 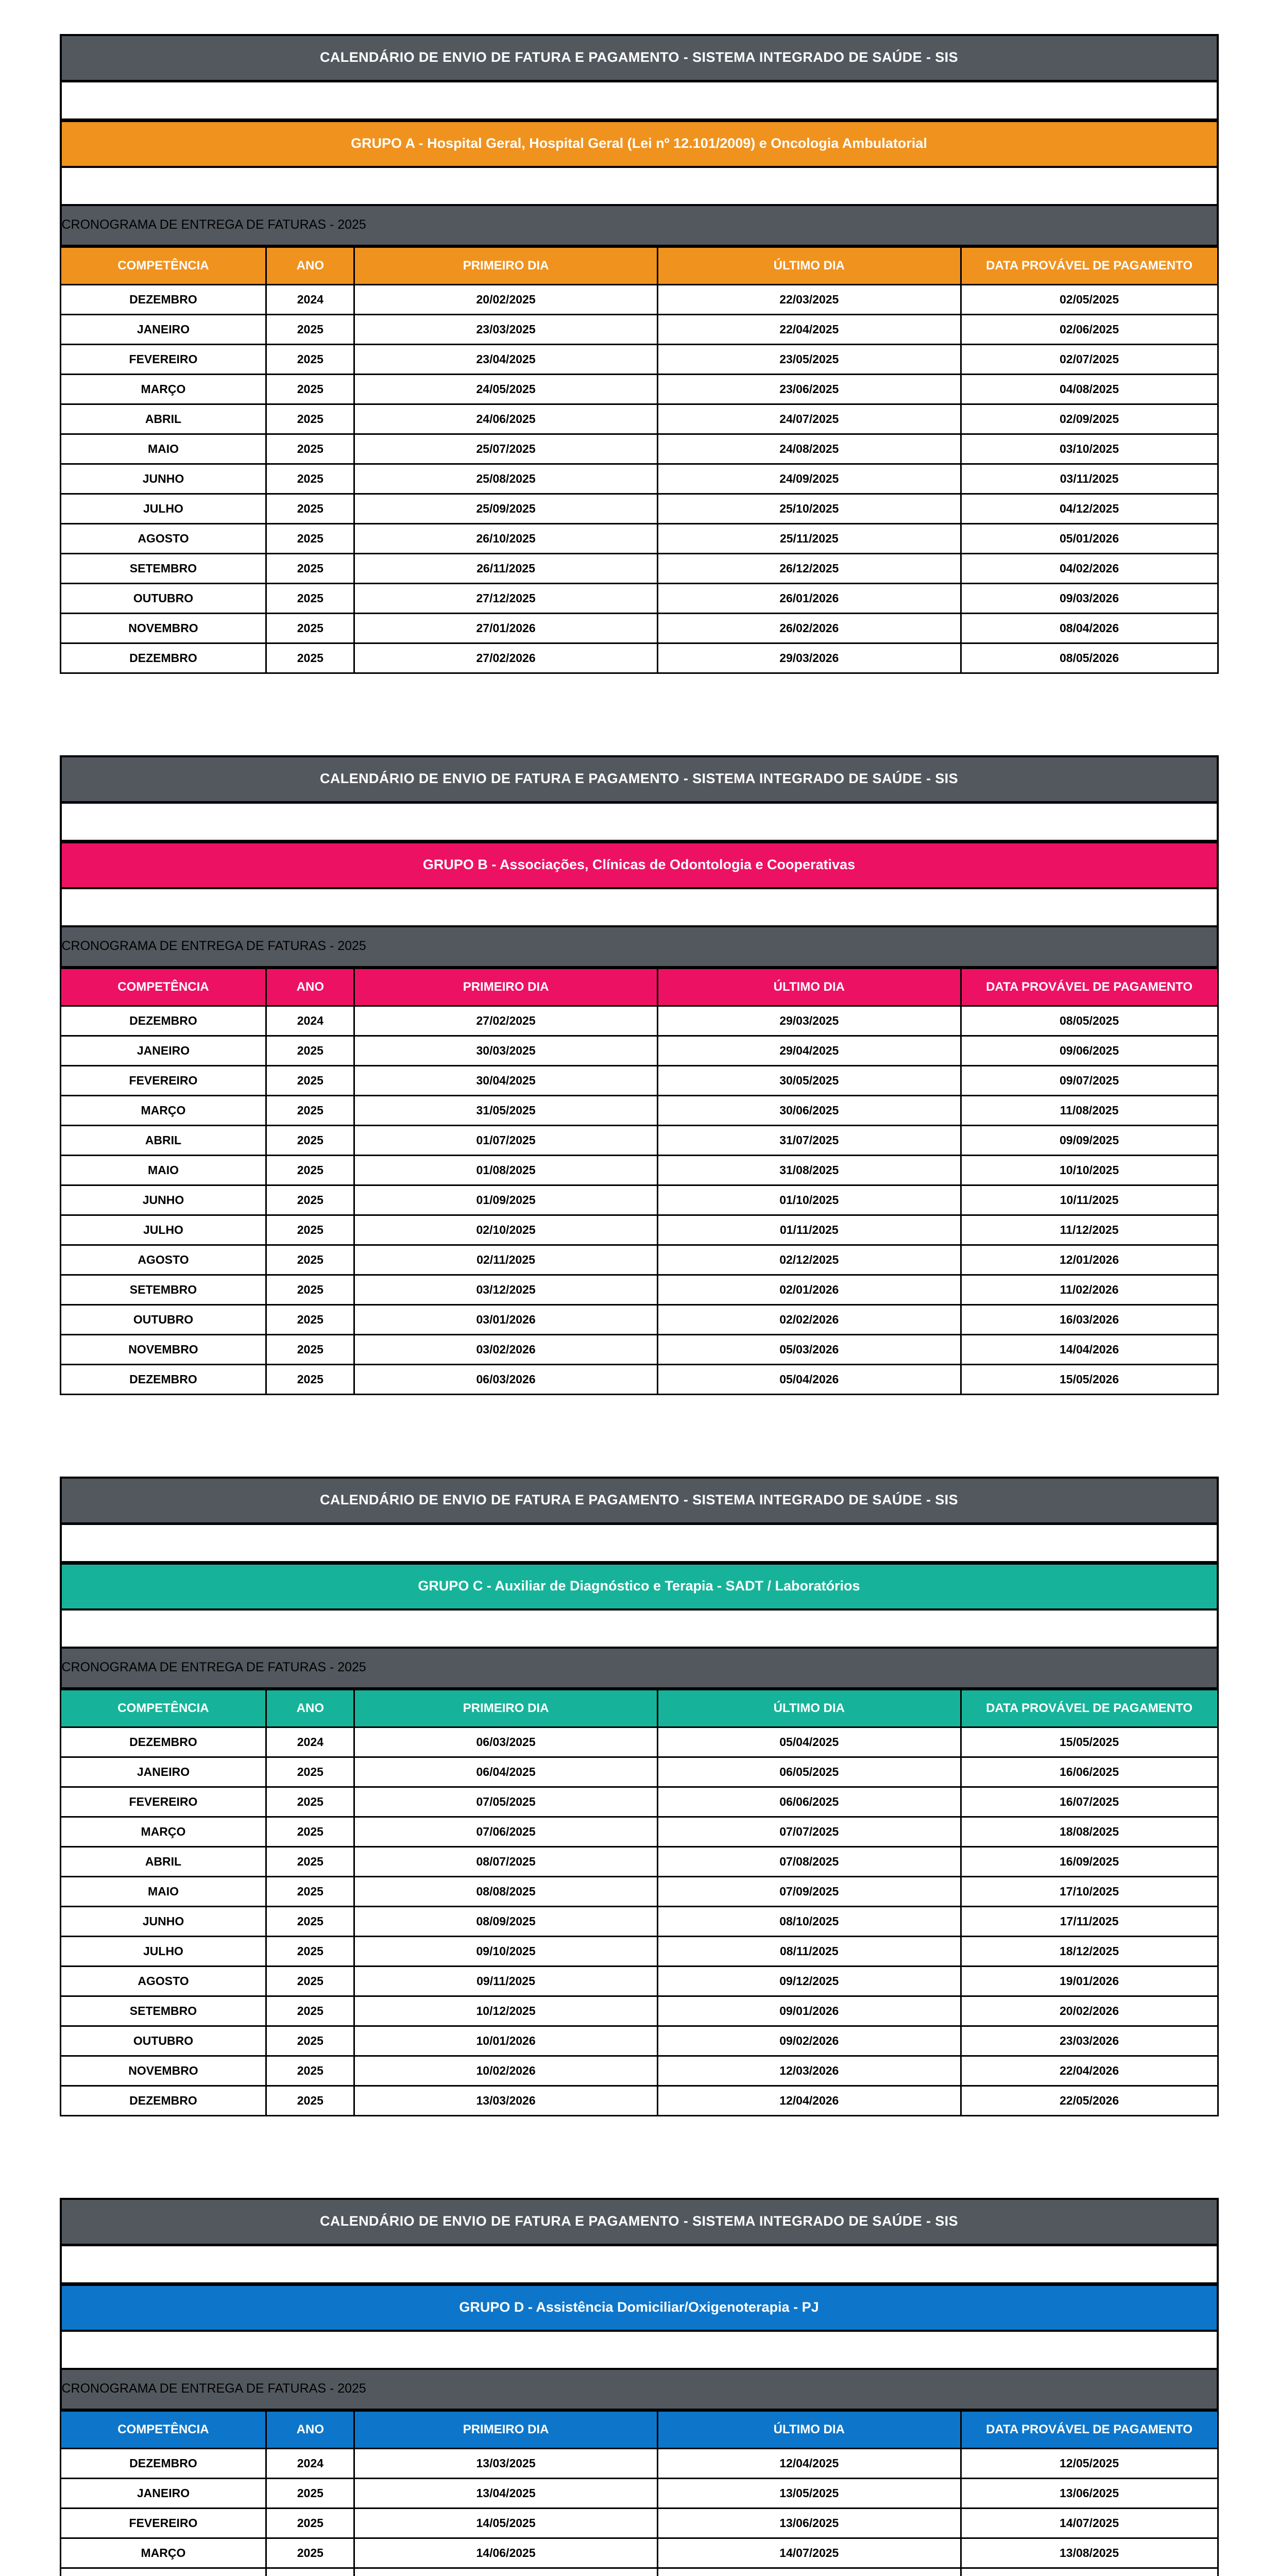 What do you see at coordinates (1089, 568) in the screenshot?
I see `cell-pagamento: 04/02/2026` at bounding box center [1089, 568].